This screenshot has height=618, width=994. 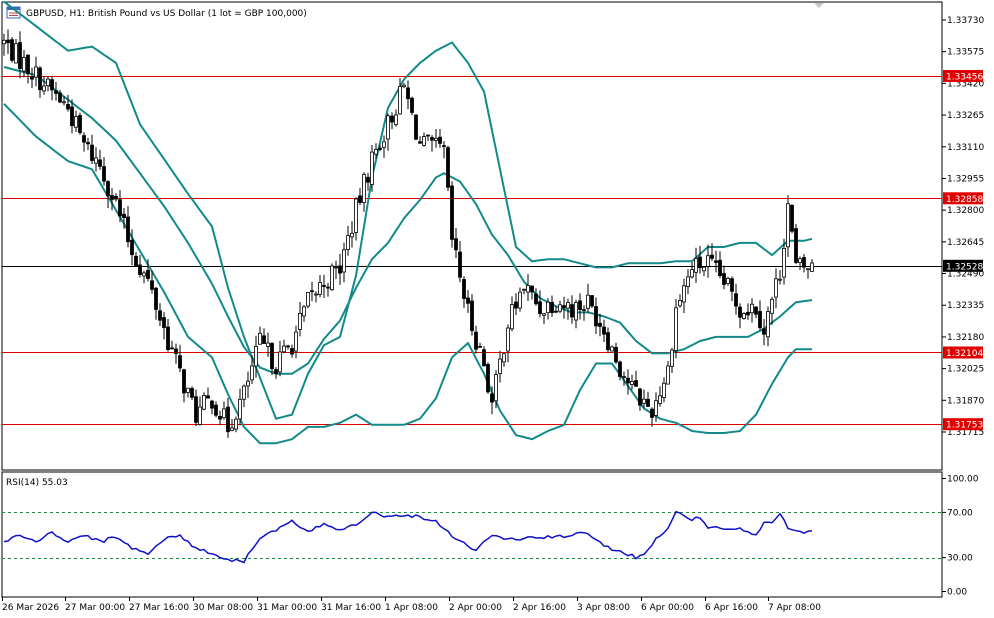 What do you see at coordinates (965, 433) in the screenshot?
I see `price-tick-label: 1.31715` at bounding box center [965, 433].